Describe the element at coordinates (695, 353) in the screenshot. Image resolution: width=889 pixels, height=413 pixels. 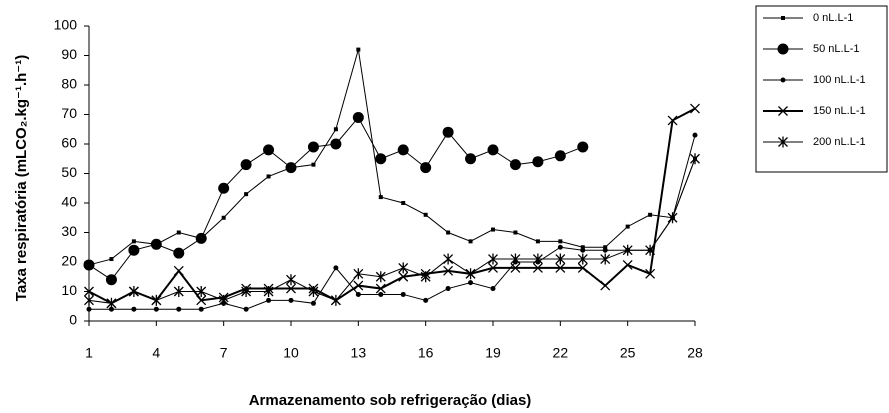
I see `x-tick-label: 28` at that location.